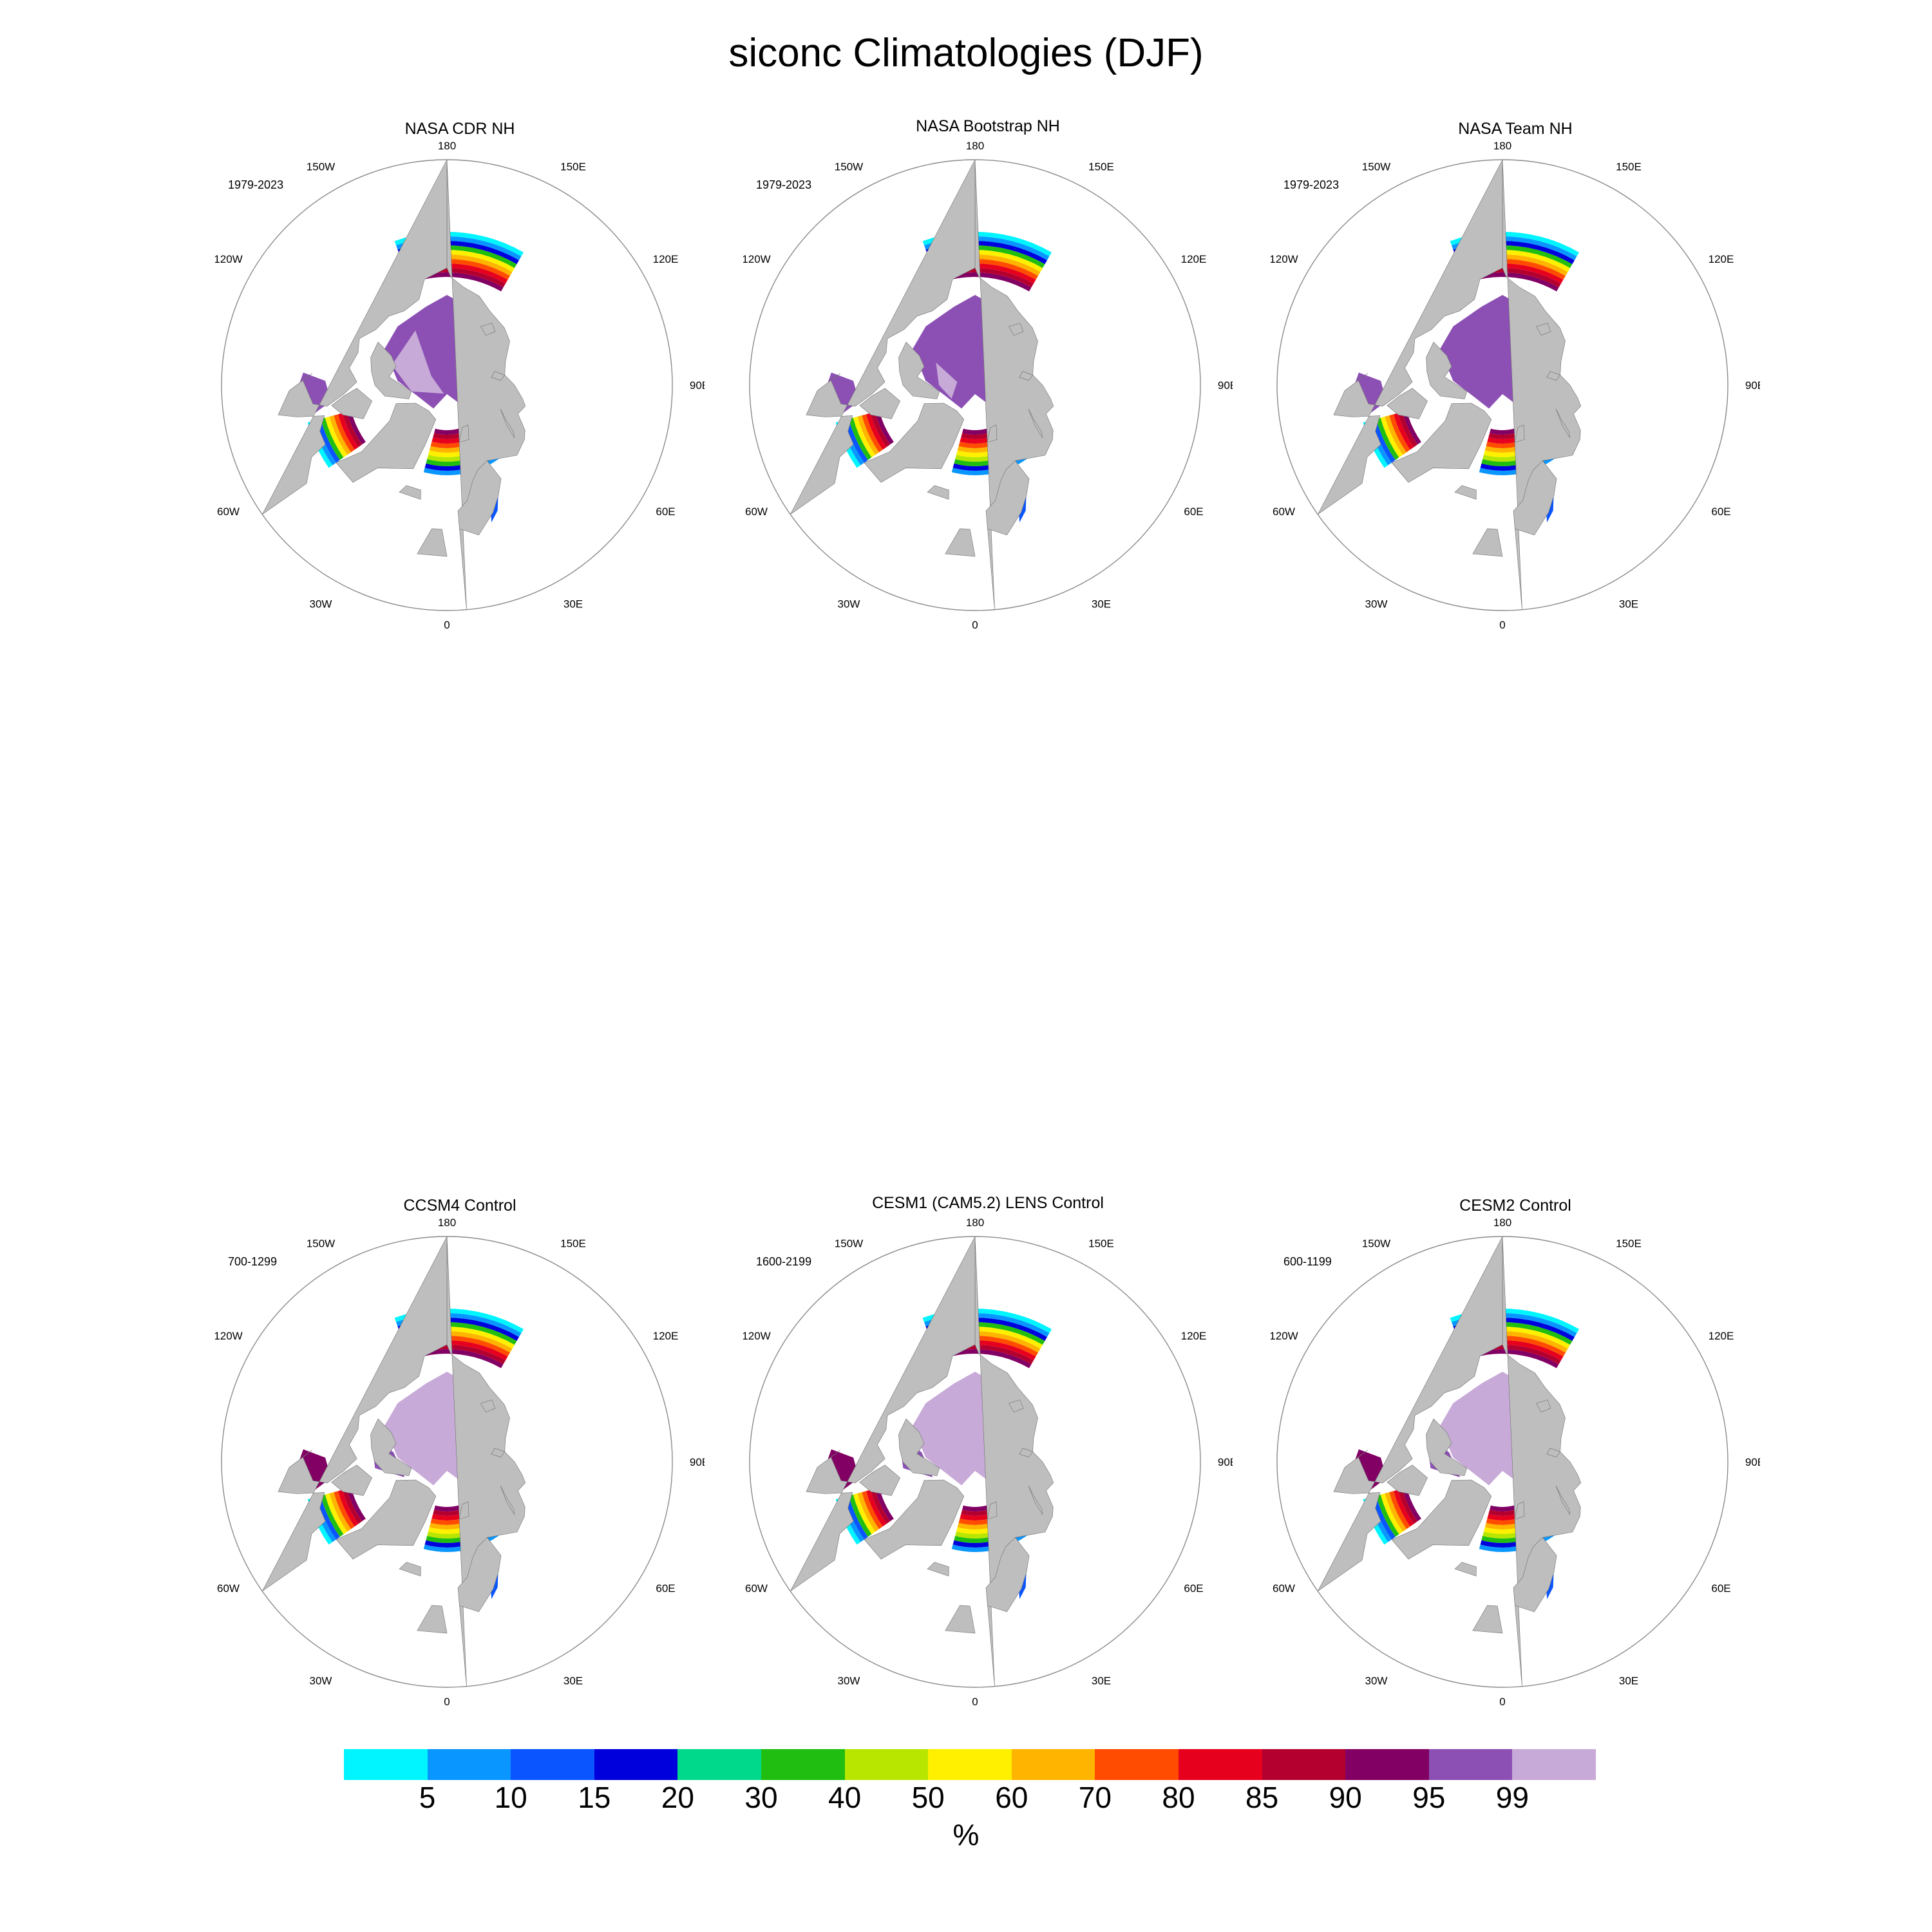  I want to click on longitude-label: 60W, so click(229, 512).